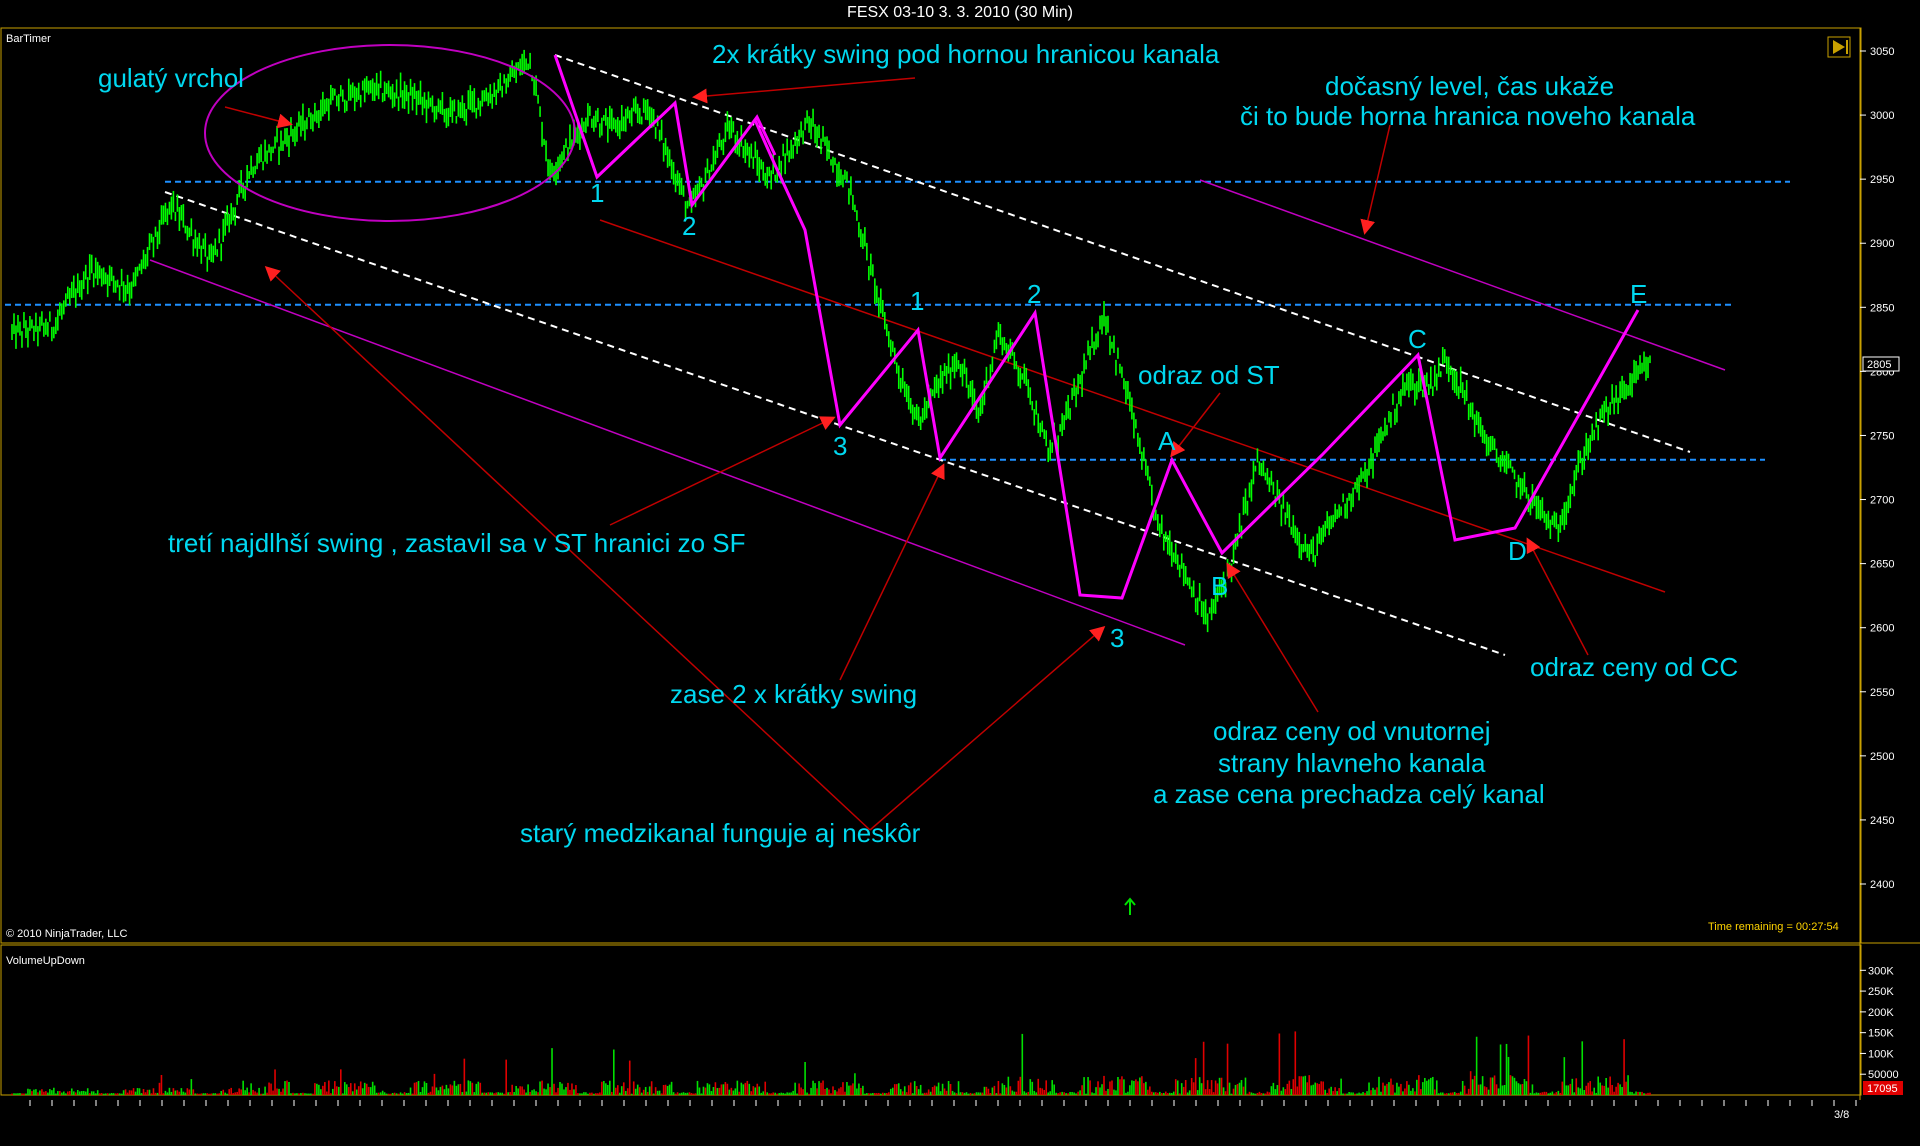 Image resolution: width=1920 pixels, height=1146 pixels. What do you see at coordinates (665, 131) in the screenshot?
I see `swing-path-upper` at bounding box center [665, 131].